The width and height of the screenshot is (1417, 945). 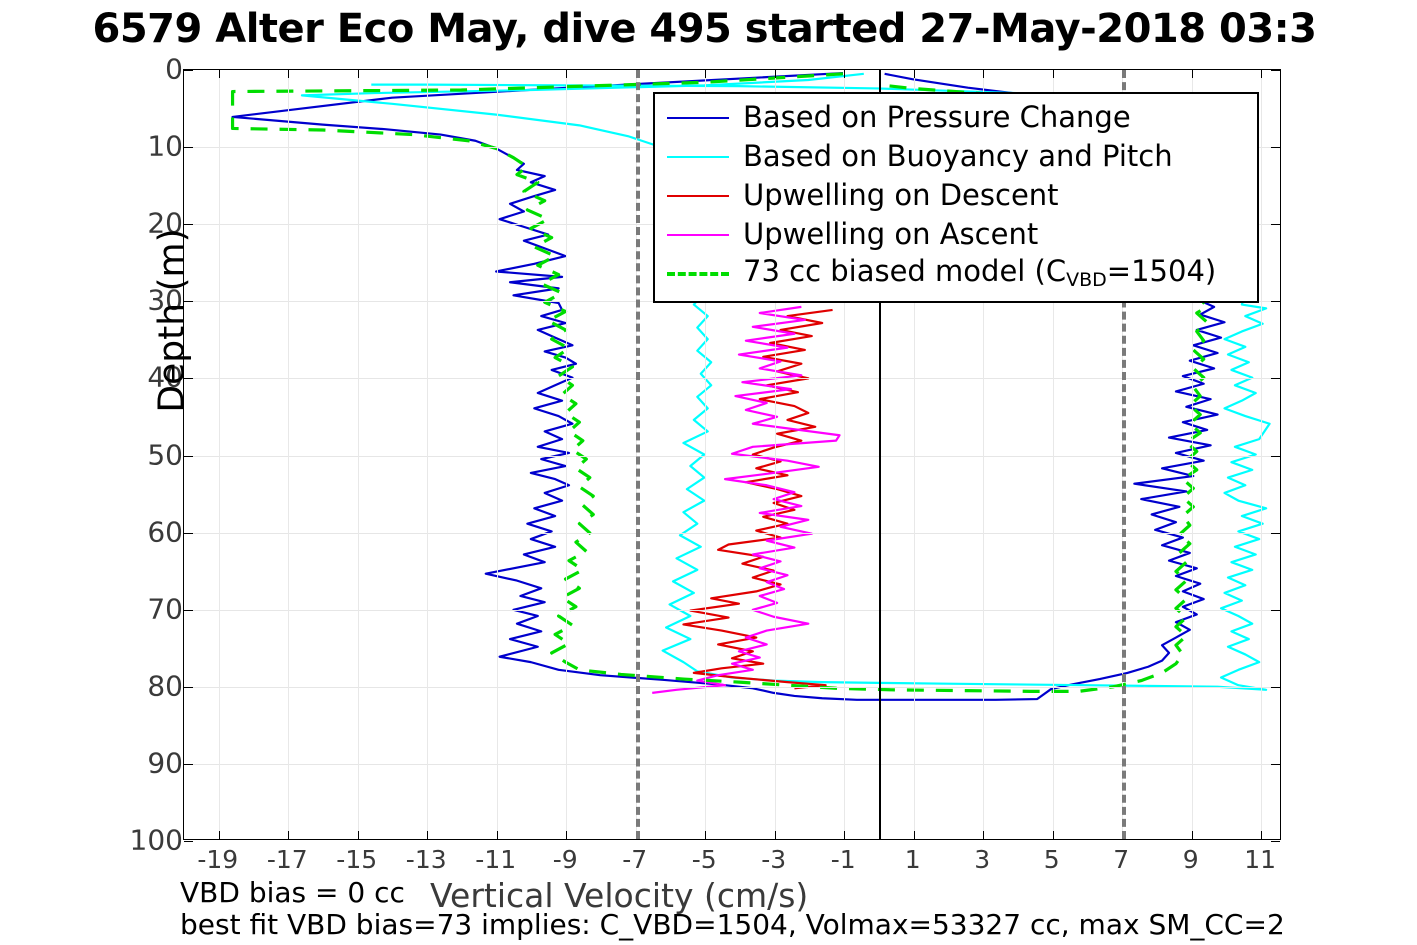 I want to click on x-tick-label: -9, so click(x=565, y=859).